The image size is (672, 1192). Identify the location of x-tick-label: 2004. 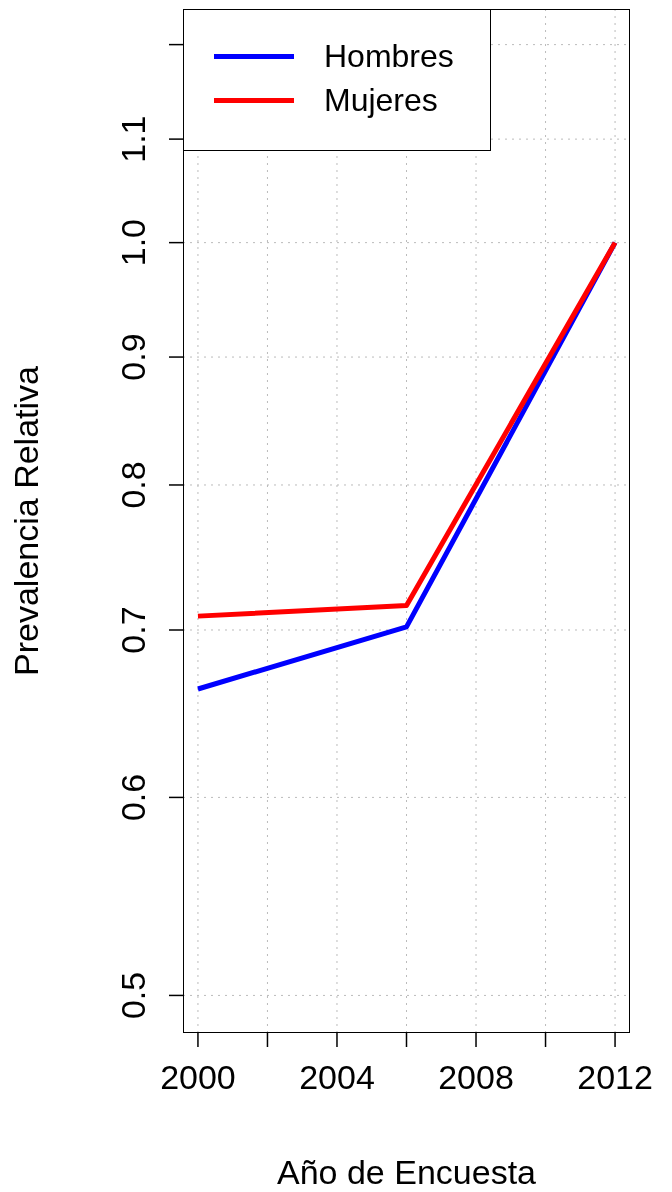
(337, 1077).